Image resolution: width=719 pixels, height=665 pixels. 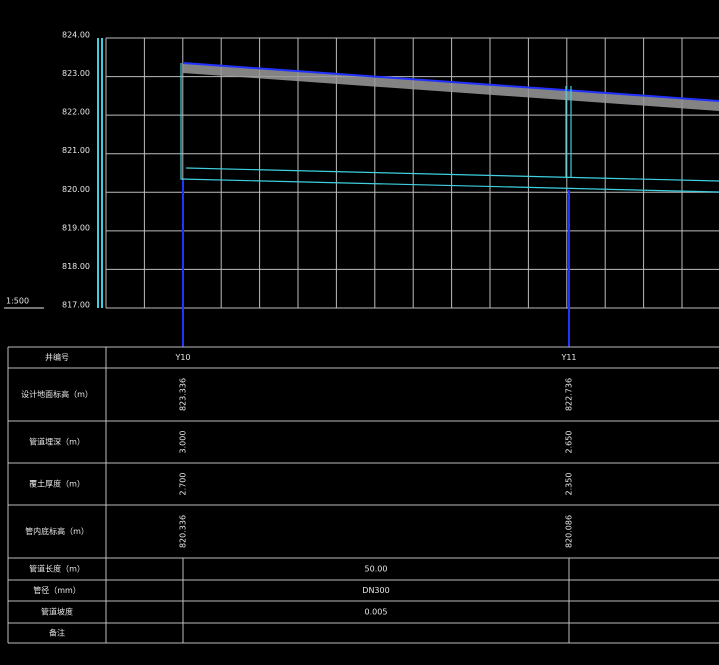 What do you see at coordinates (76, 73) in the screenshot?
I see `axis-label: 823.00` at bounding box center [76, 73].